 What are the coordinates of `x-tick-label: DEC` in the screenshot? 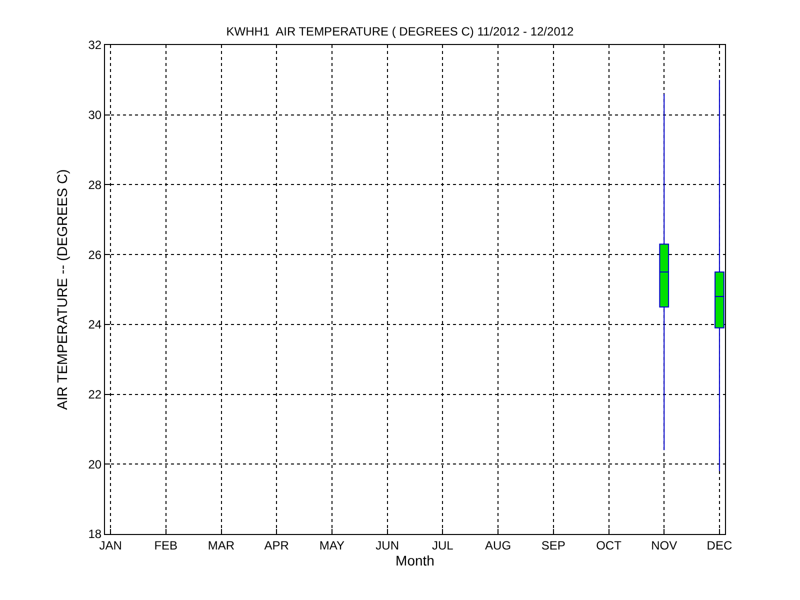 It's located at (719, 545).